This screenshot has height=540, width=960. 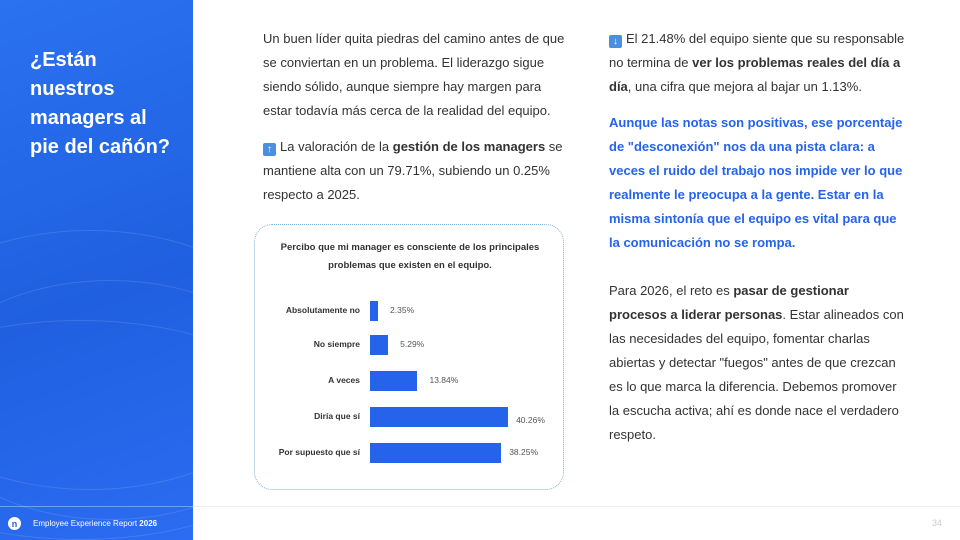 What do you see at coordinates (337, 416) in the screenshot?
I see `category-label: Diría que sí` at bounding box center [337, 416].